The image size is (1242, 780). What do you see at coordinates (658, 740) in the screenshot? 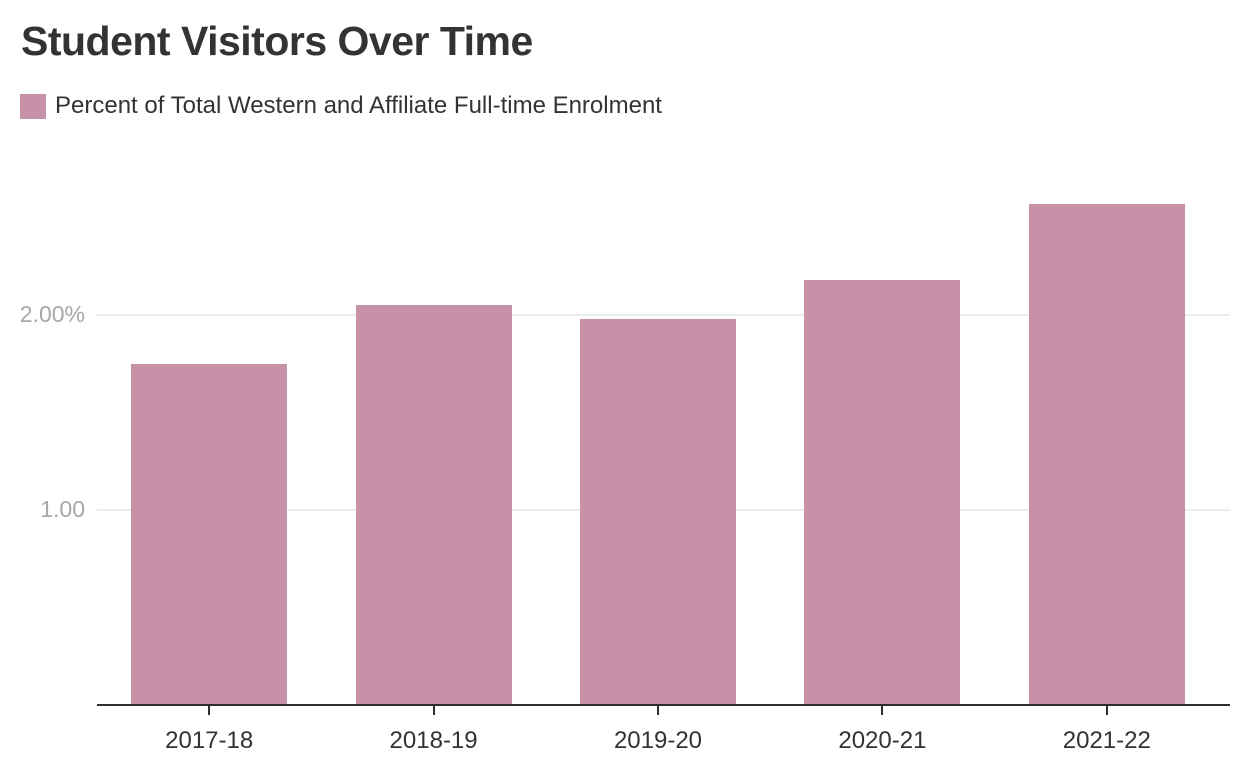
I see `x-axis-tick-label: 2019-20` at bounding box center [658, 740].